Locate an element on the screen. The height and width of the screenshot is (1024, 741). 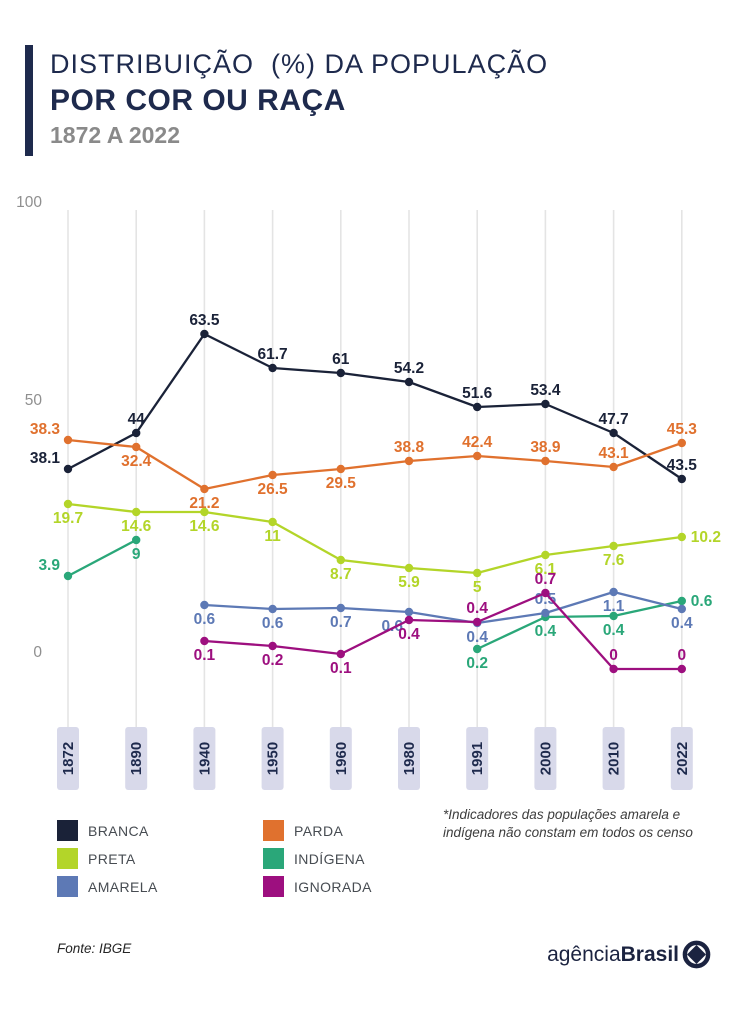
point-label-branca: 54.2 is located at coordinates (409, 368).